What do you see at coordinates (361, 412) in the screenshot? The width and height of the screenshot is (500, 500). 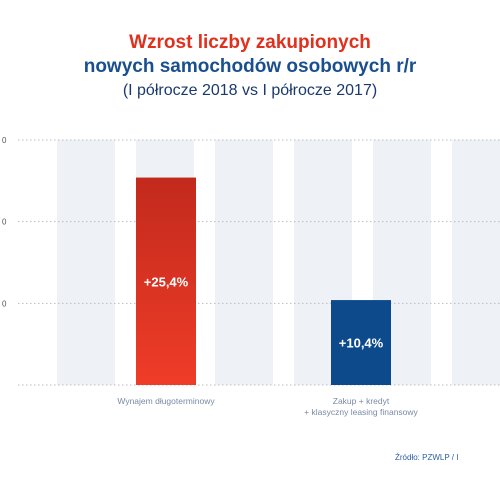 I see `category-label-2: + klasyczny leasing finansowy` at bounding box center [361, 412].